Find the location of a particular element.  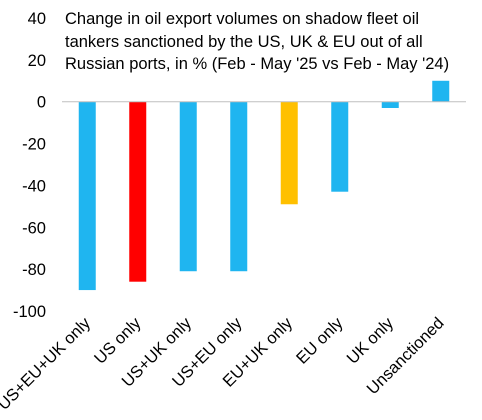

y-tick-label: -20 is located at coordinates (34, 145).